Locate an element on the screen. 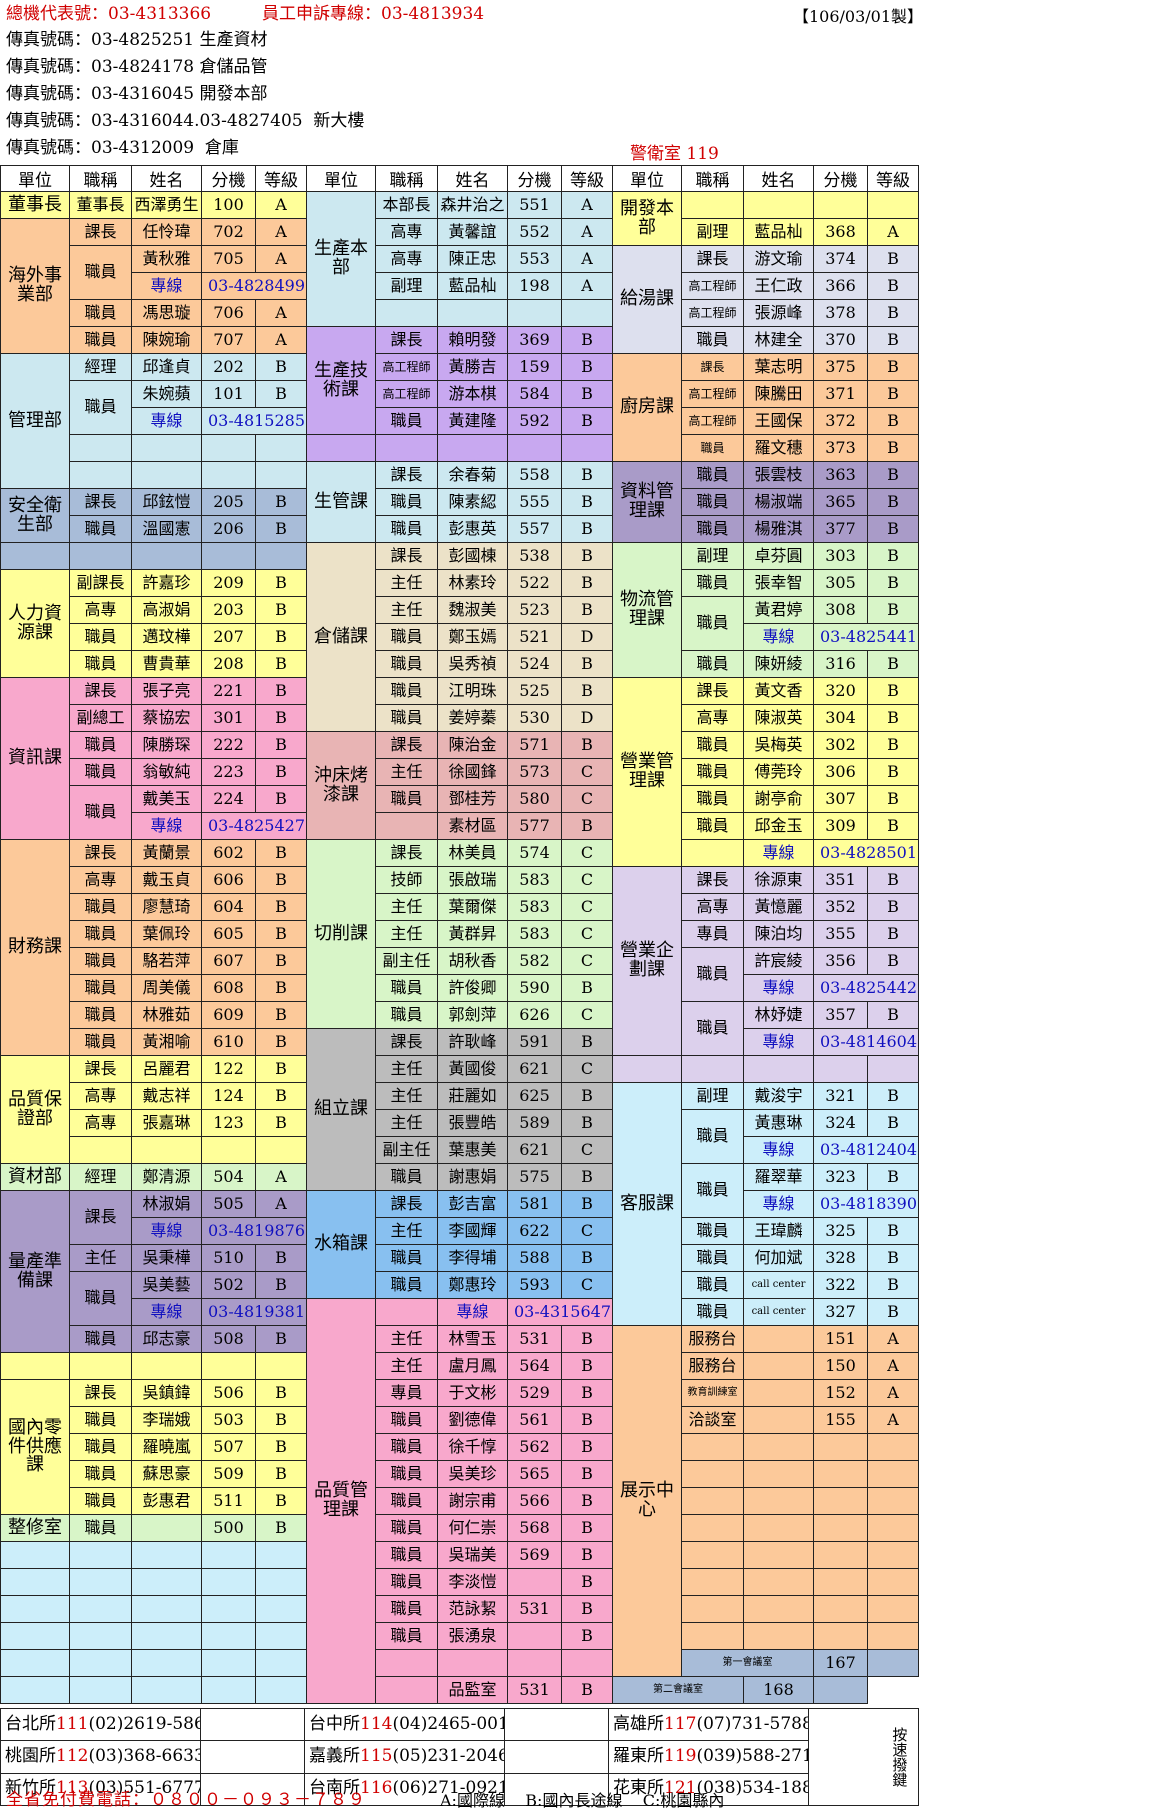 This screenshot has width=1160, height=1811. table-row: 職員 彭惠君 511 B 職員 謝宗甫 566 B is located at coordinates (460, 1501).